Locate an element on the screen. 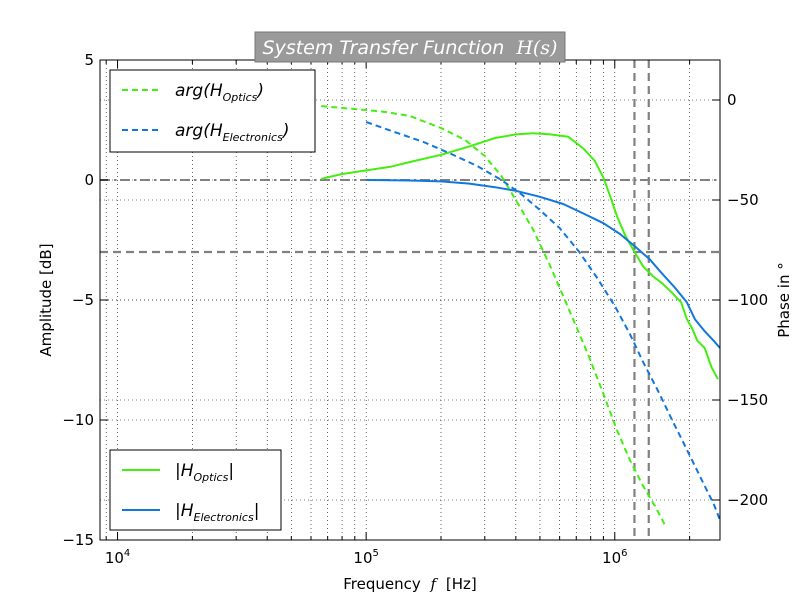  legend-label-h-optics: |HOptics| is located at coordinates (204, 472).